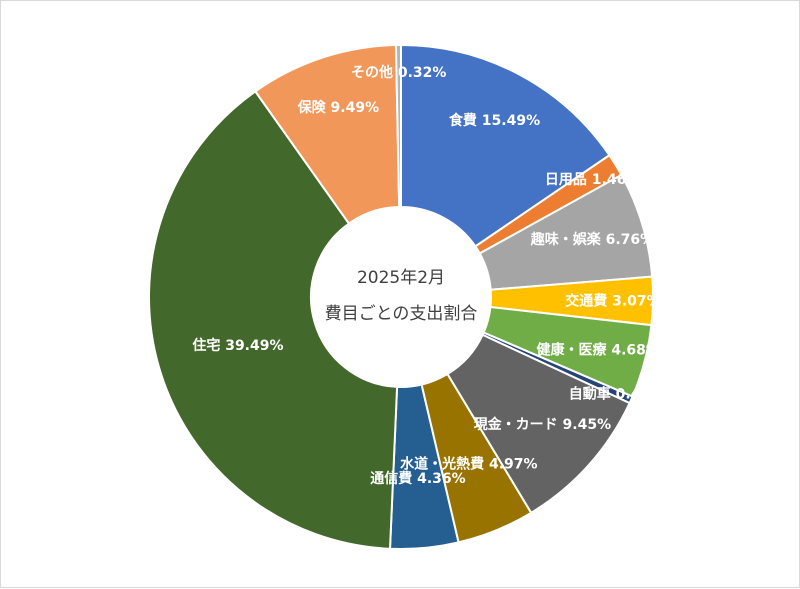 The height and width of the screenshot is (589, 800). Describe the element at coordinates (338, 107) in the screenshot. I see `slice-label-11: 保険 9.49%` at that location.